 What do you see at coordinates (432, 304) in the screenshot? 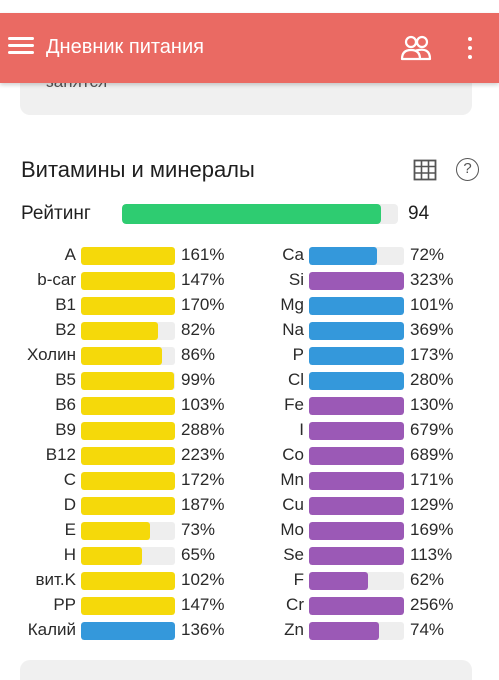
I see `nutrient-percent: 101%` at bounding box center [432, 304].